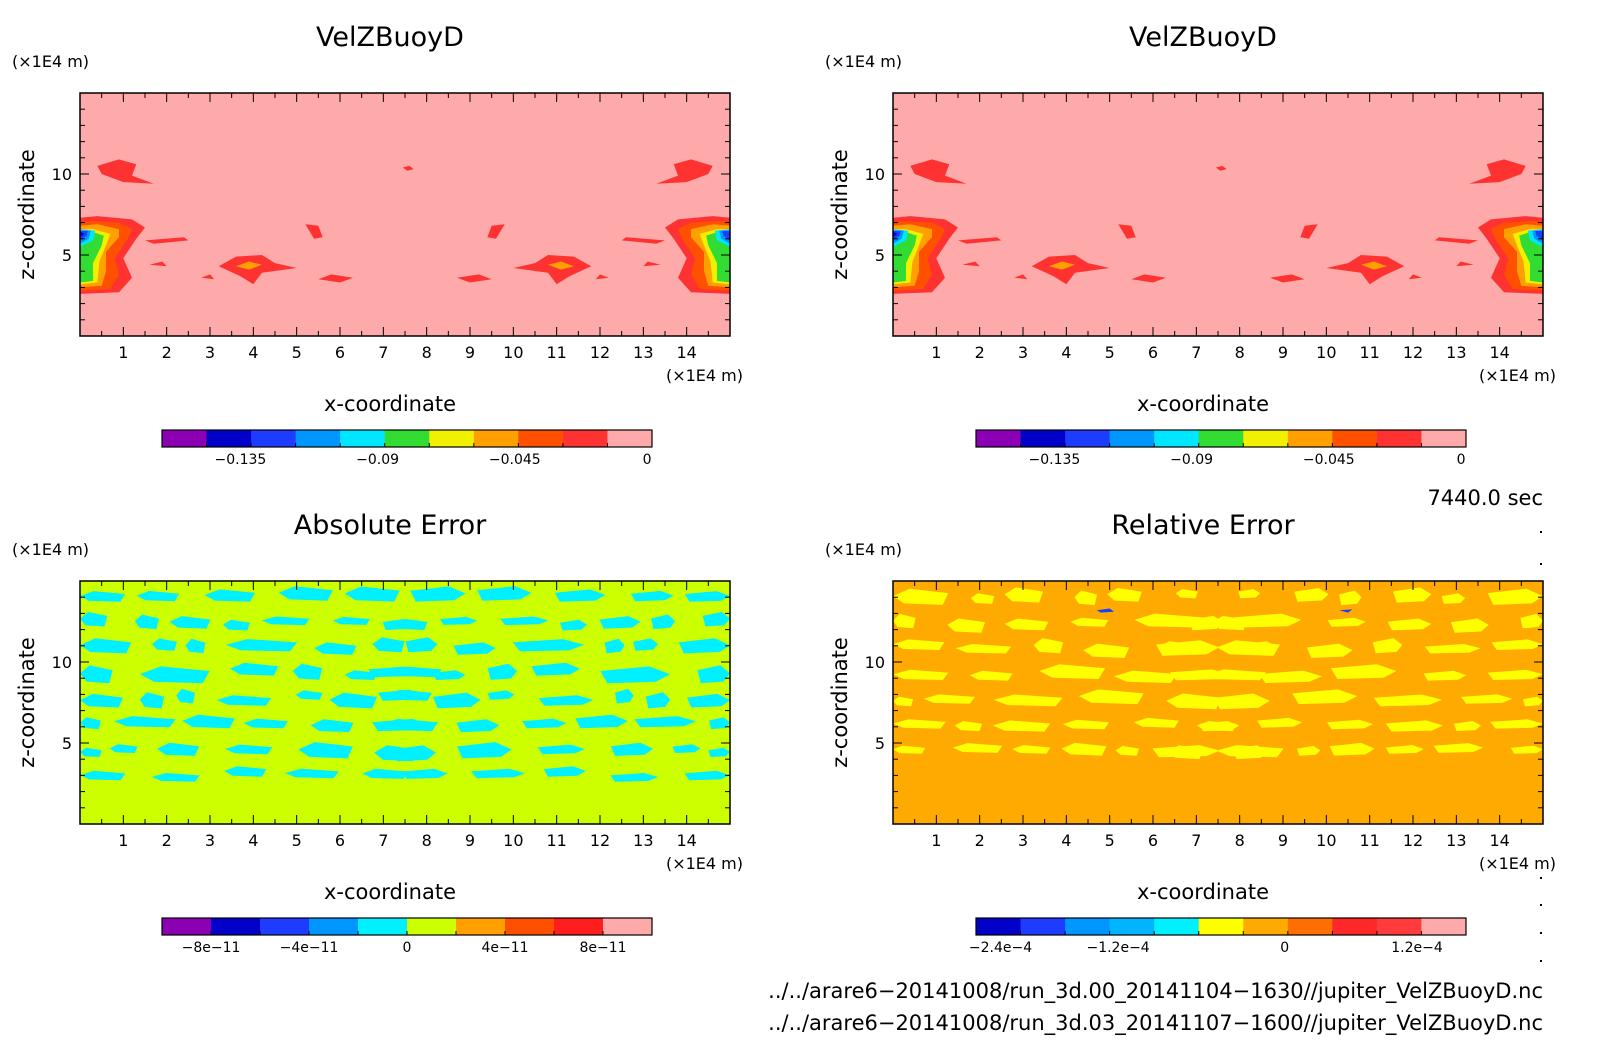 Image resolution: width=1604 pixels, height=1054 pixels. What do you see at coordinates (407, 936) in the screenshot?
I see `colorbar: −8e−11 −4e−11 0 4e−11 8e−11` at bounding box center [407, 936].